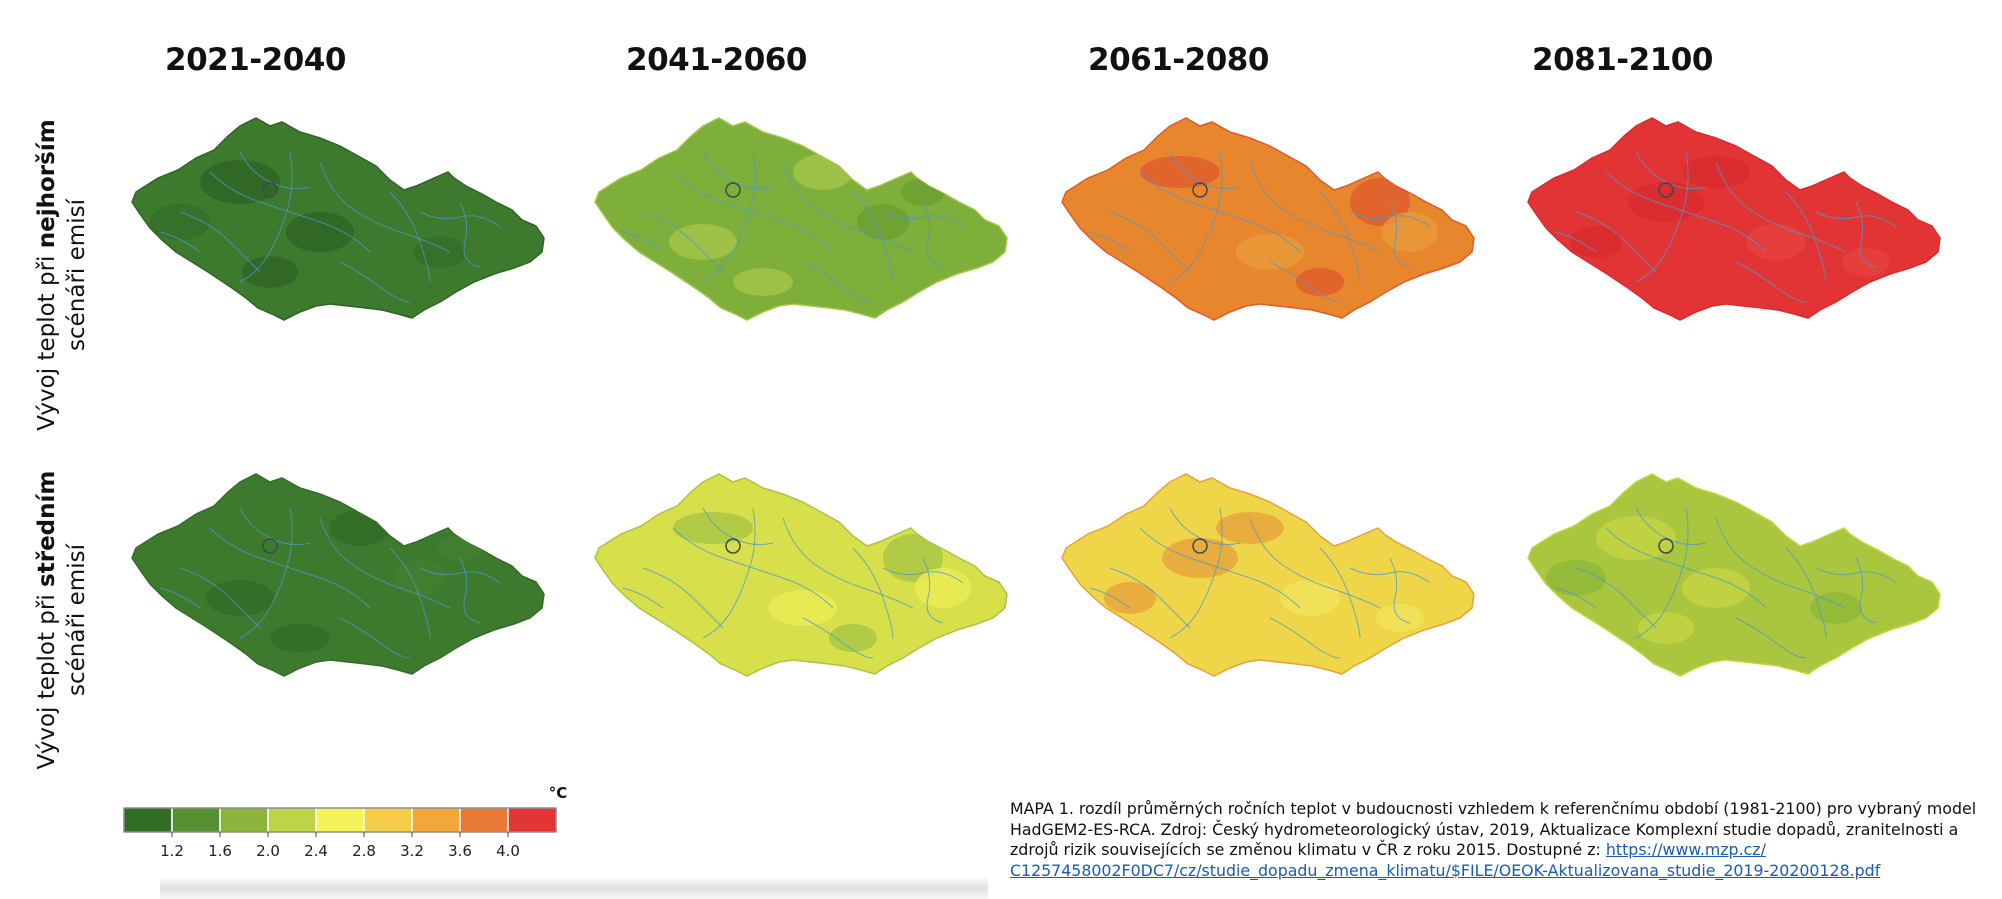 The image size is (2002, 899). What do you see at coordinates (62, 275) in the screenshot?
I see `row-label-worst-scenario: Vývoj teplot při nejhorším scénáři emisí` at bounding box center [62, 275].